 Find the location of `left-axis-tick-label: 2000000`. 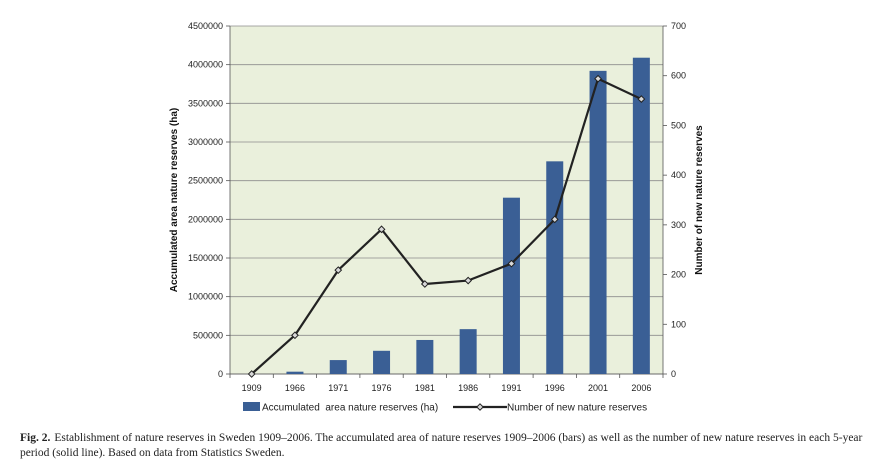

left-axis-tick-label: 2000000 is located at coordinates (205, 219).